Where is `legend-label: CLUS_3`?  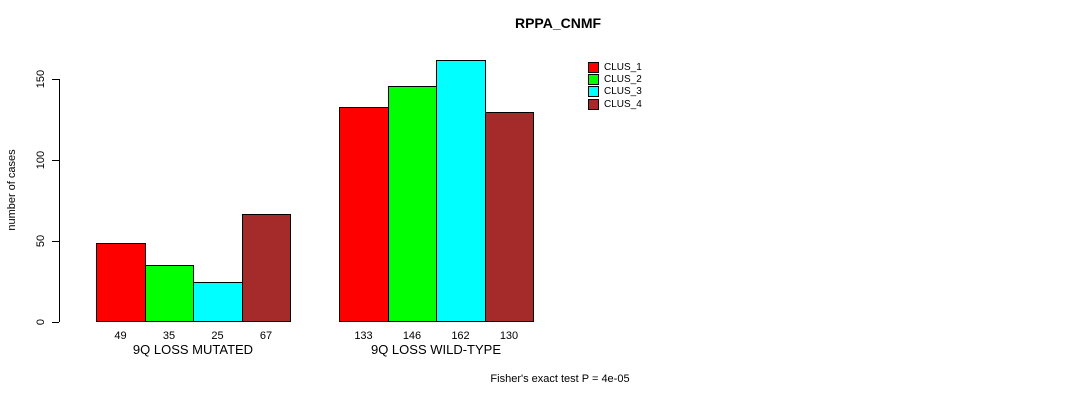
legend-label: CLUS_3 is located at coordinates (623, 92).